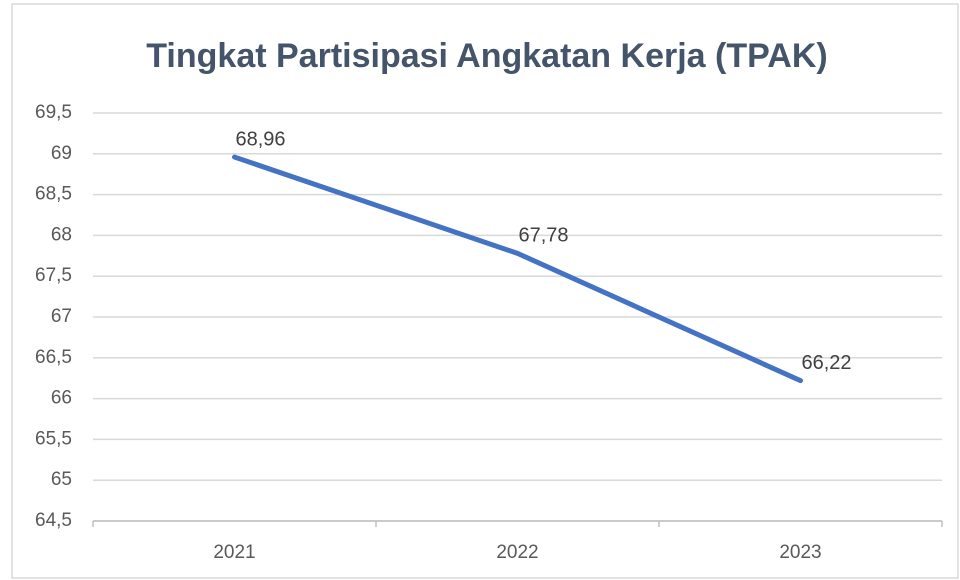 This screenshot has width=960, height=580. What do you see at coordinates (61, 234) in the screenshot?
I see `y-tick-label: 68` at bounding box center [61, 234].